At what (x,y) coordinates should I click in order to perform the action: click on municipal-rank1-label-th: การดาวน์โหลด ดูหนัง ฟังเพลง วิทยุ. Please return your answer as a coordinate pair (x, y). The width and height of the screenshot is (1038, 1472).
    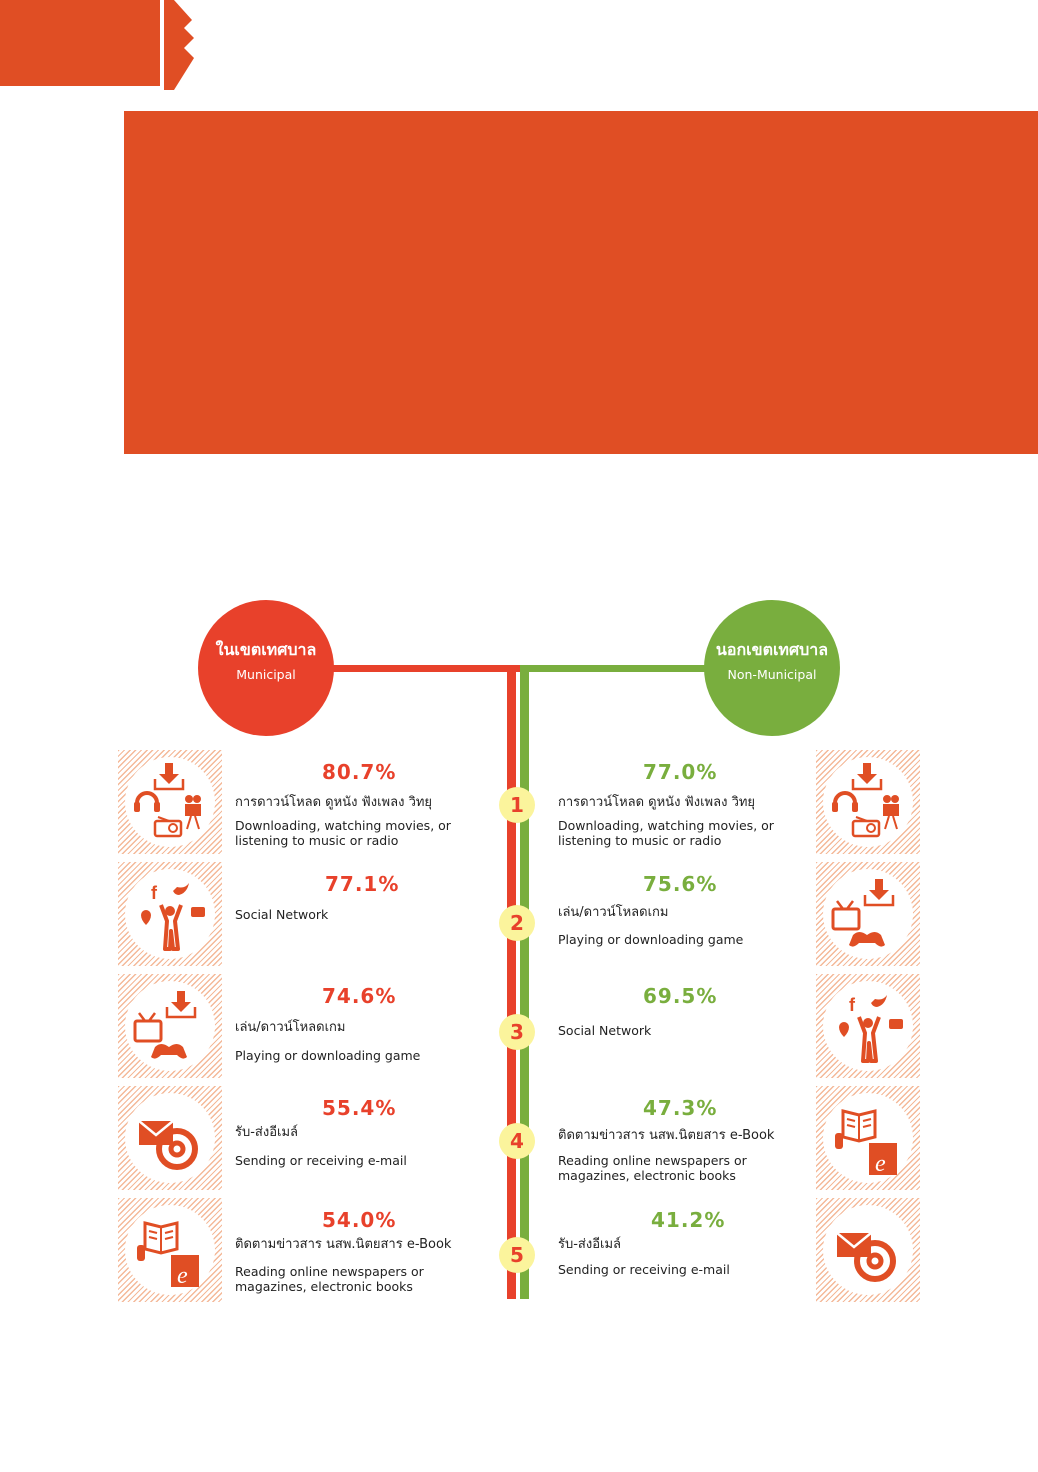
    Looking at the image, I should click on (334, 802).